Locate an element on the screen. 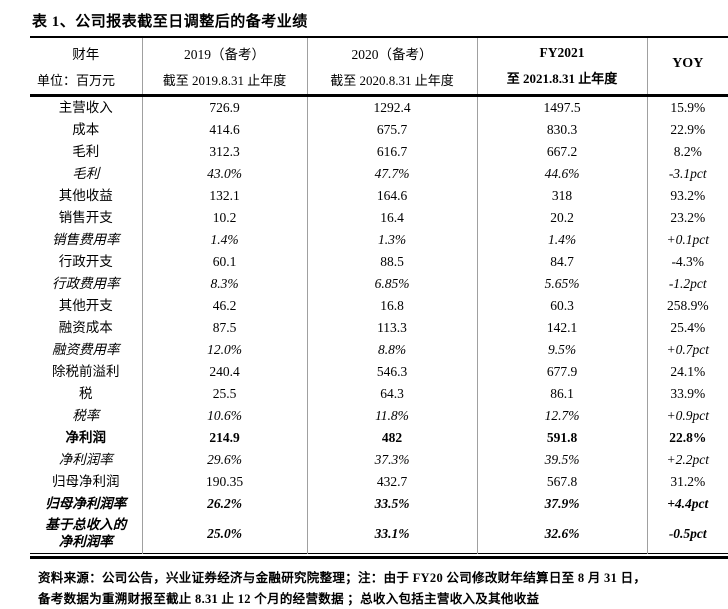 This screenshot has width=728, height=609. table-row: 成本 414.6 675.7 830.3 22.9% is located at coordinates (379, 130).